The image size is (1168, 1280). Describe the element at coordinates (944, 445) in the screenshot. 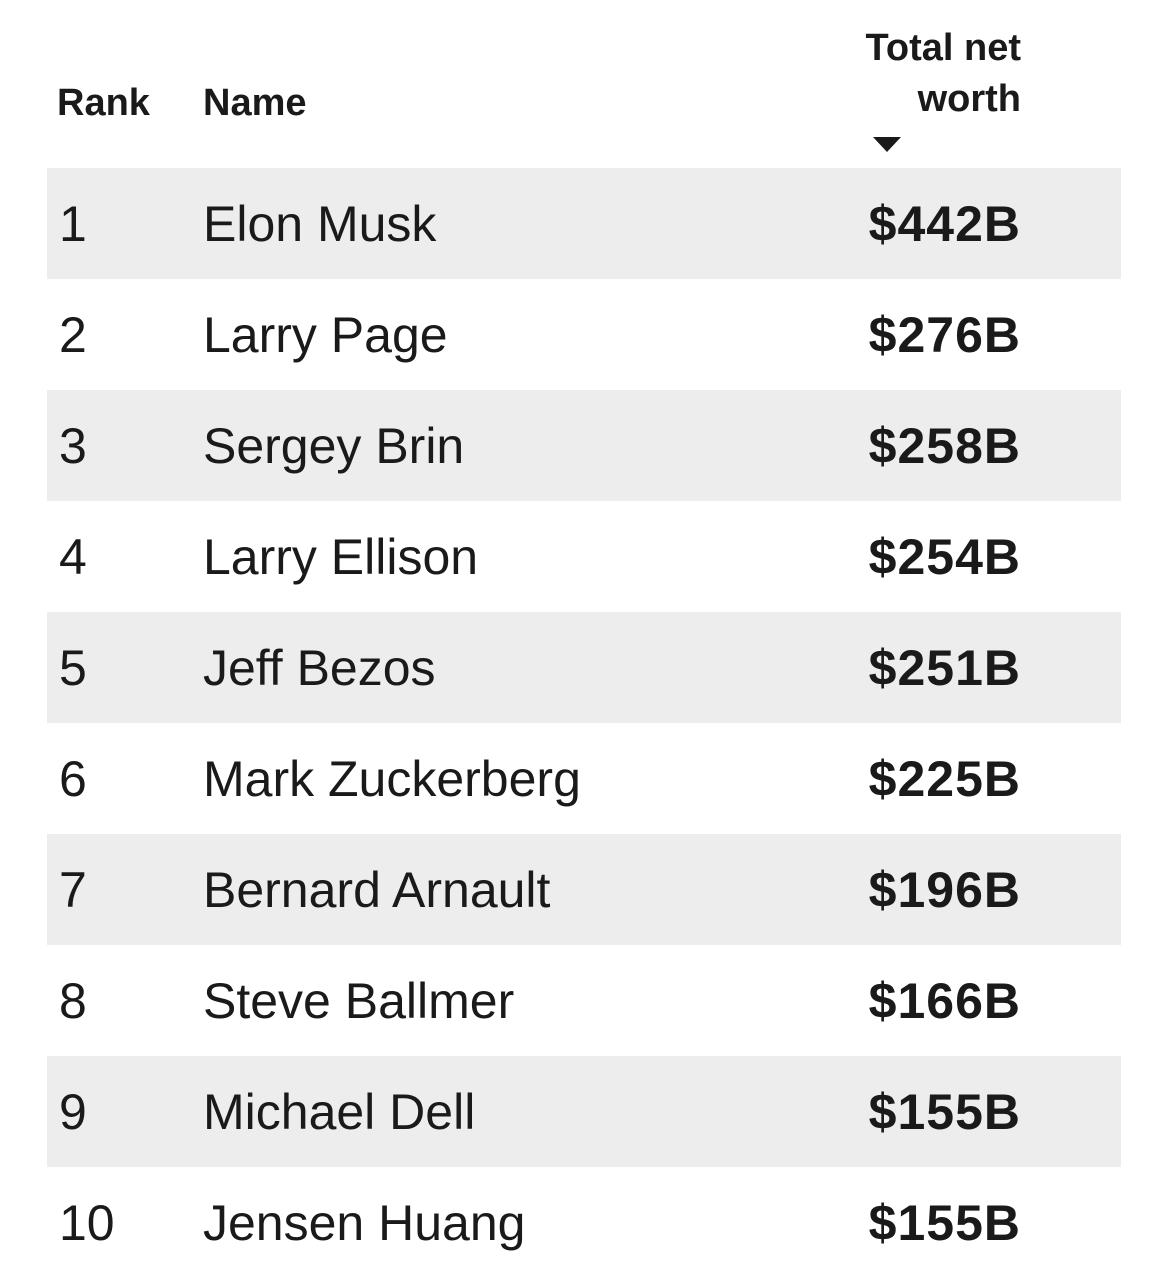

I see `net-worth-cell: $258B` at that location.